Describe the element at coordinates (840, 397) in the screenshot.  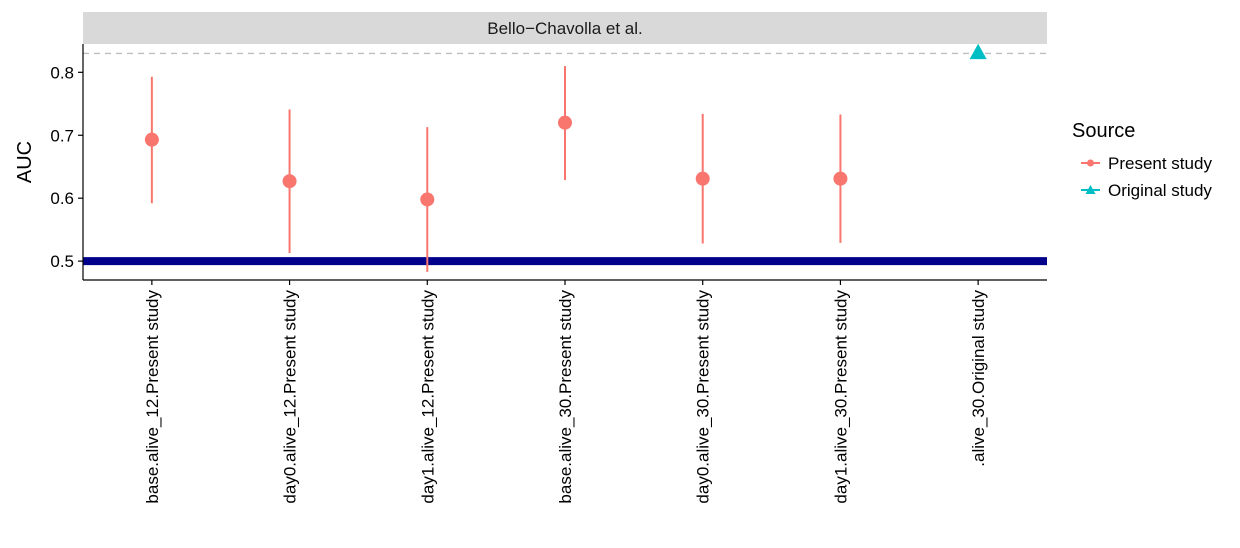
I see `x-tick-label: day1.alive_30.Present study` at that location.